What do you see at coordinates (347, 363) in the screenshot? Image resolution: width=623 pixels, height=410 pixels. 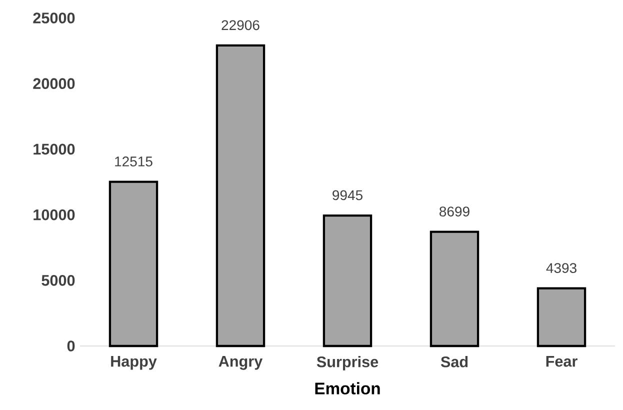 I see `x-tick-label: Surprise` at bounding box center [347, 363].